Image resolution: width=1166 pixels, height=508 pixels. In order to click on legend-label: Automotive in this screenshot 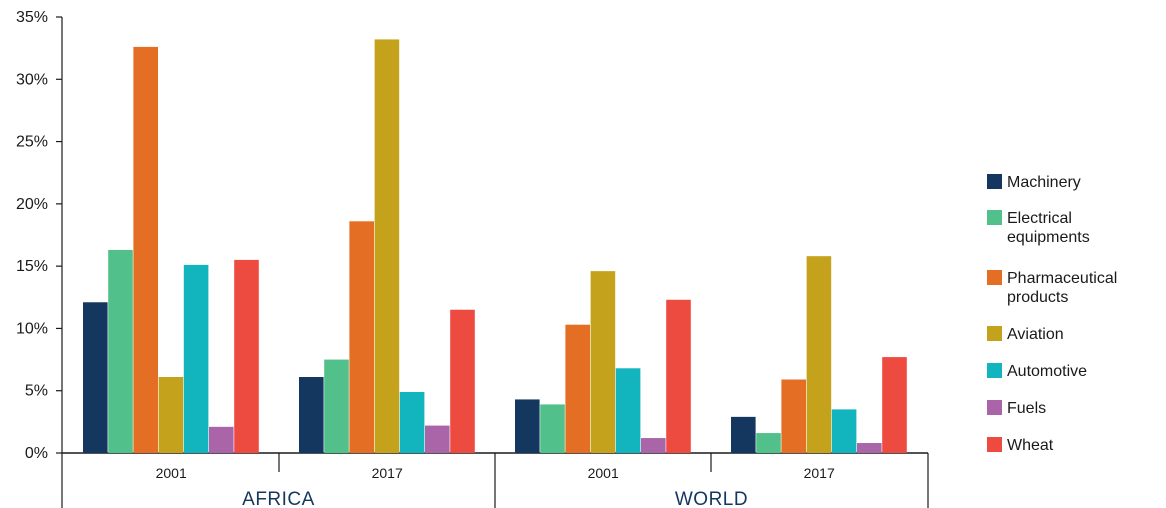, I will do `click(1047, 371)`.